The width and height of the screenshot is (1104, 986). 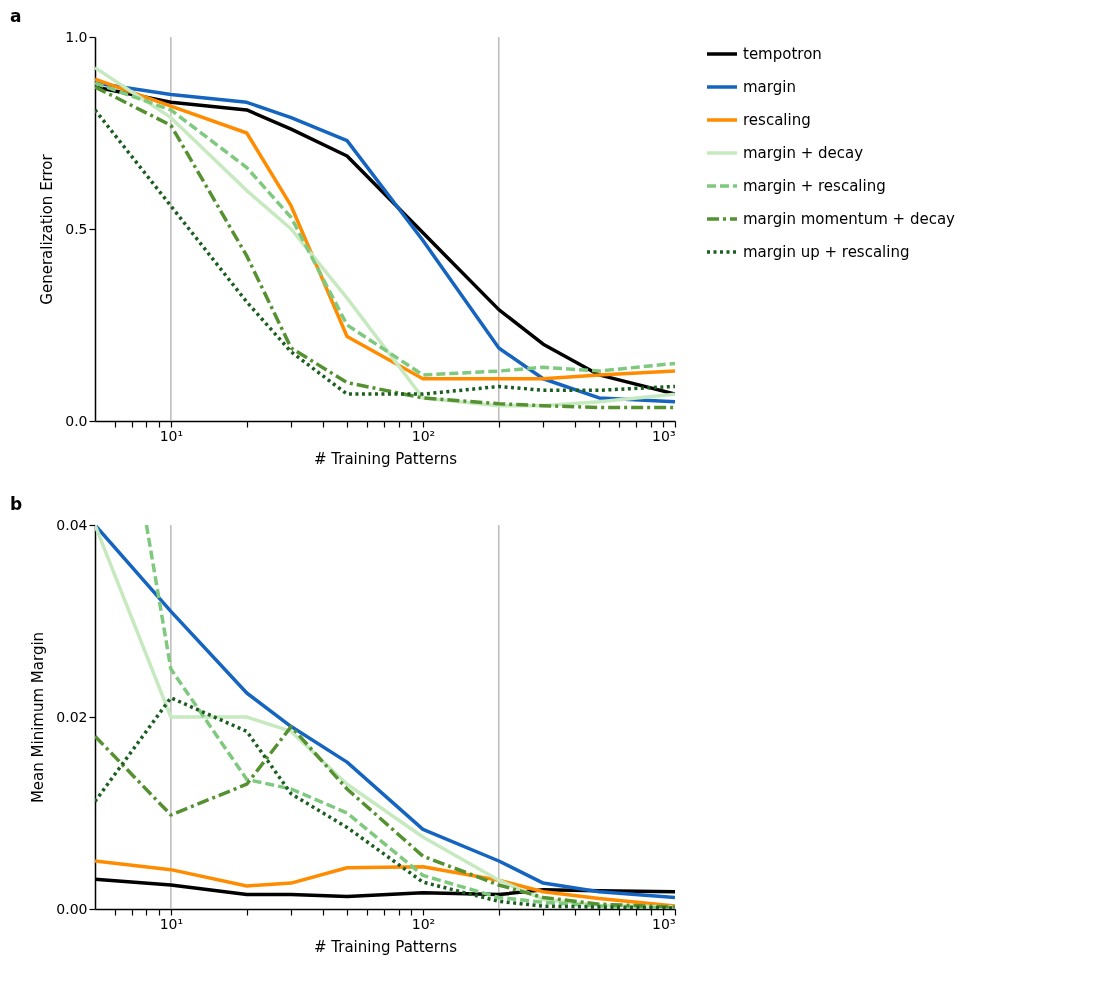 What do you see at coordinates (803, 153) in the screenshot?
I see `legend-label: margin + decay` at bounding box center [803, 153].